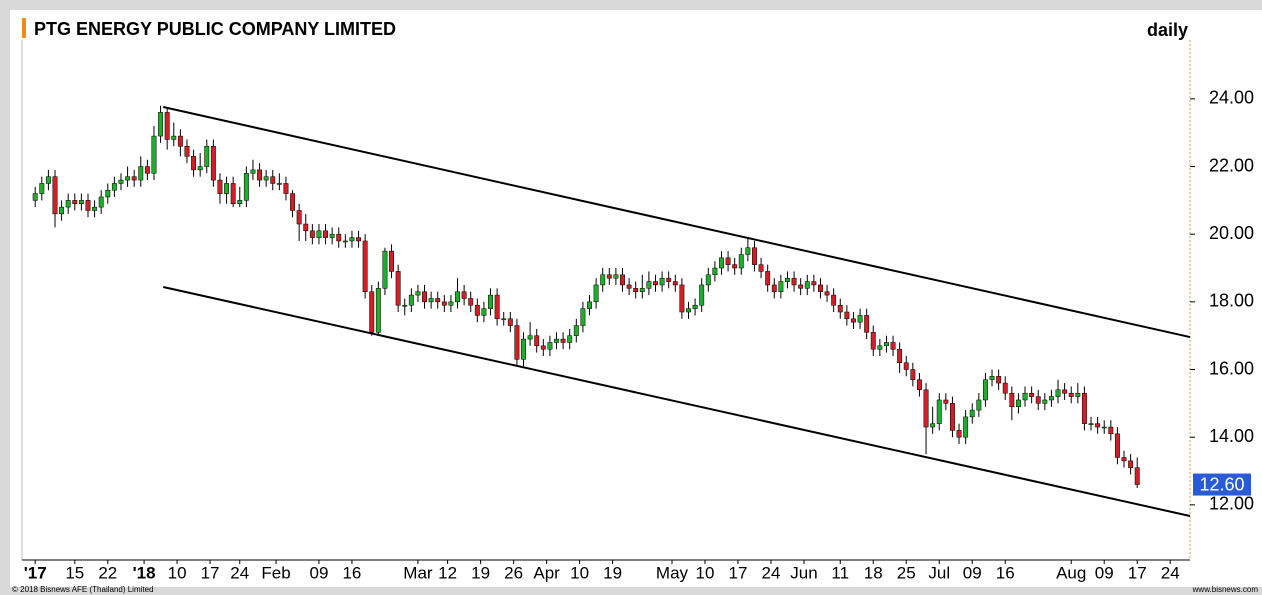 The width and height of the screenshot is (1262, 595). I want to click on x-tick-label: '18, so click(144, 572).